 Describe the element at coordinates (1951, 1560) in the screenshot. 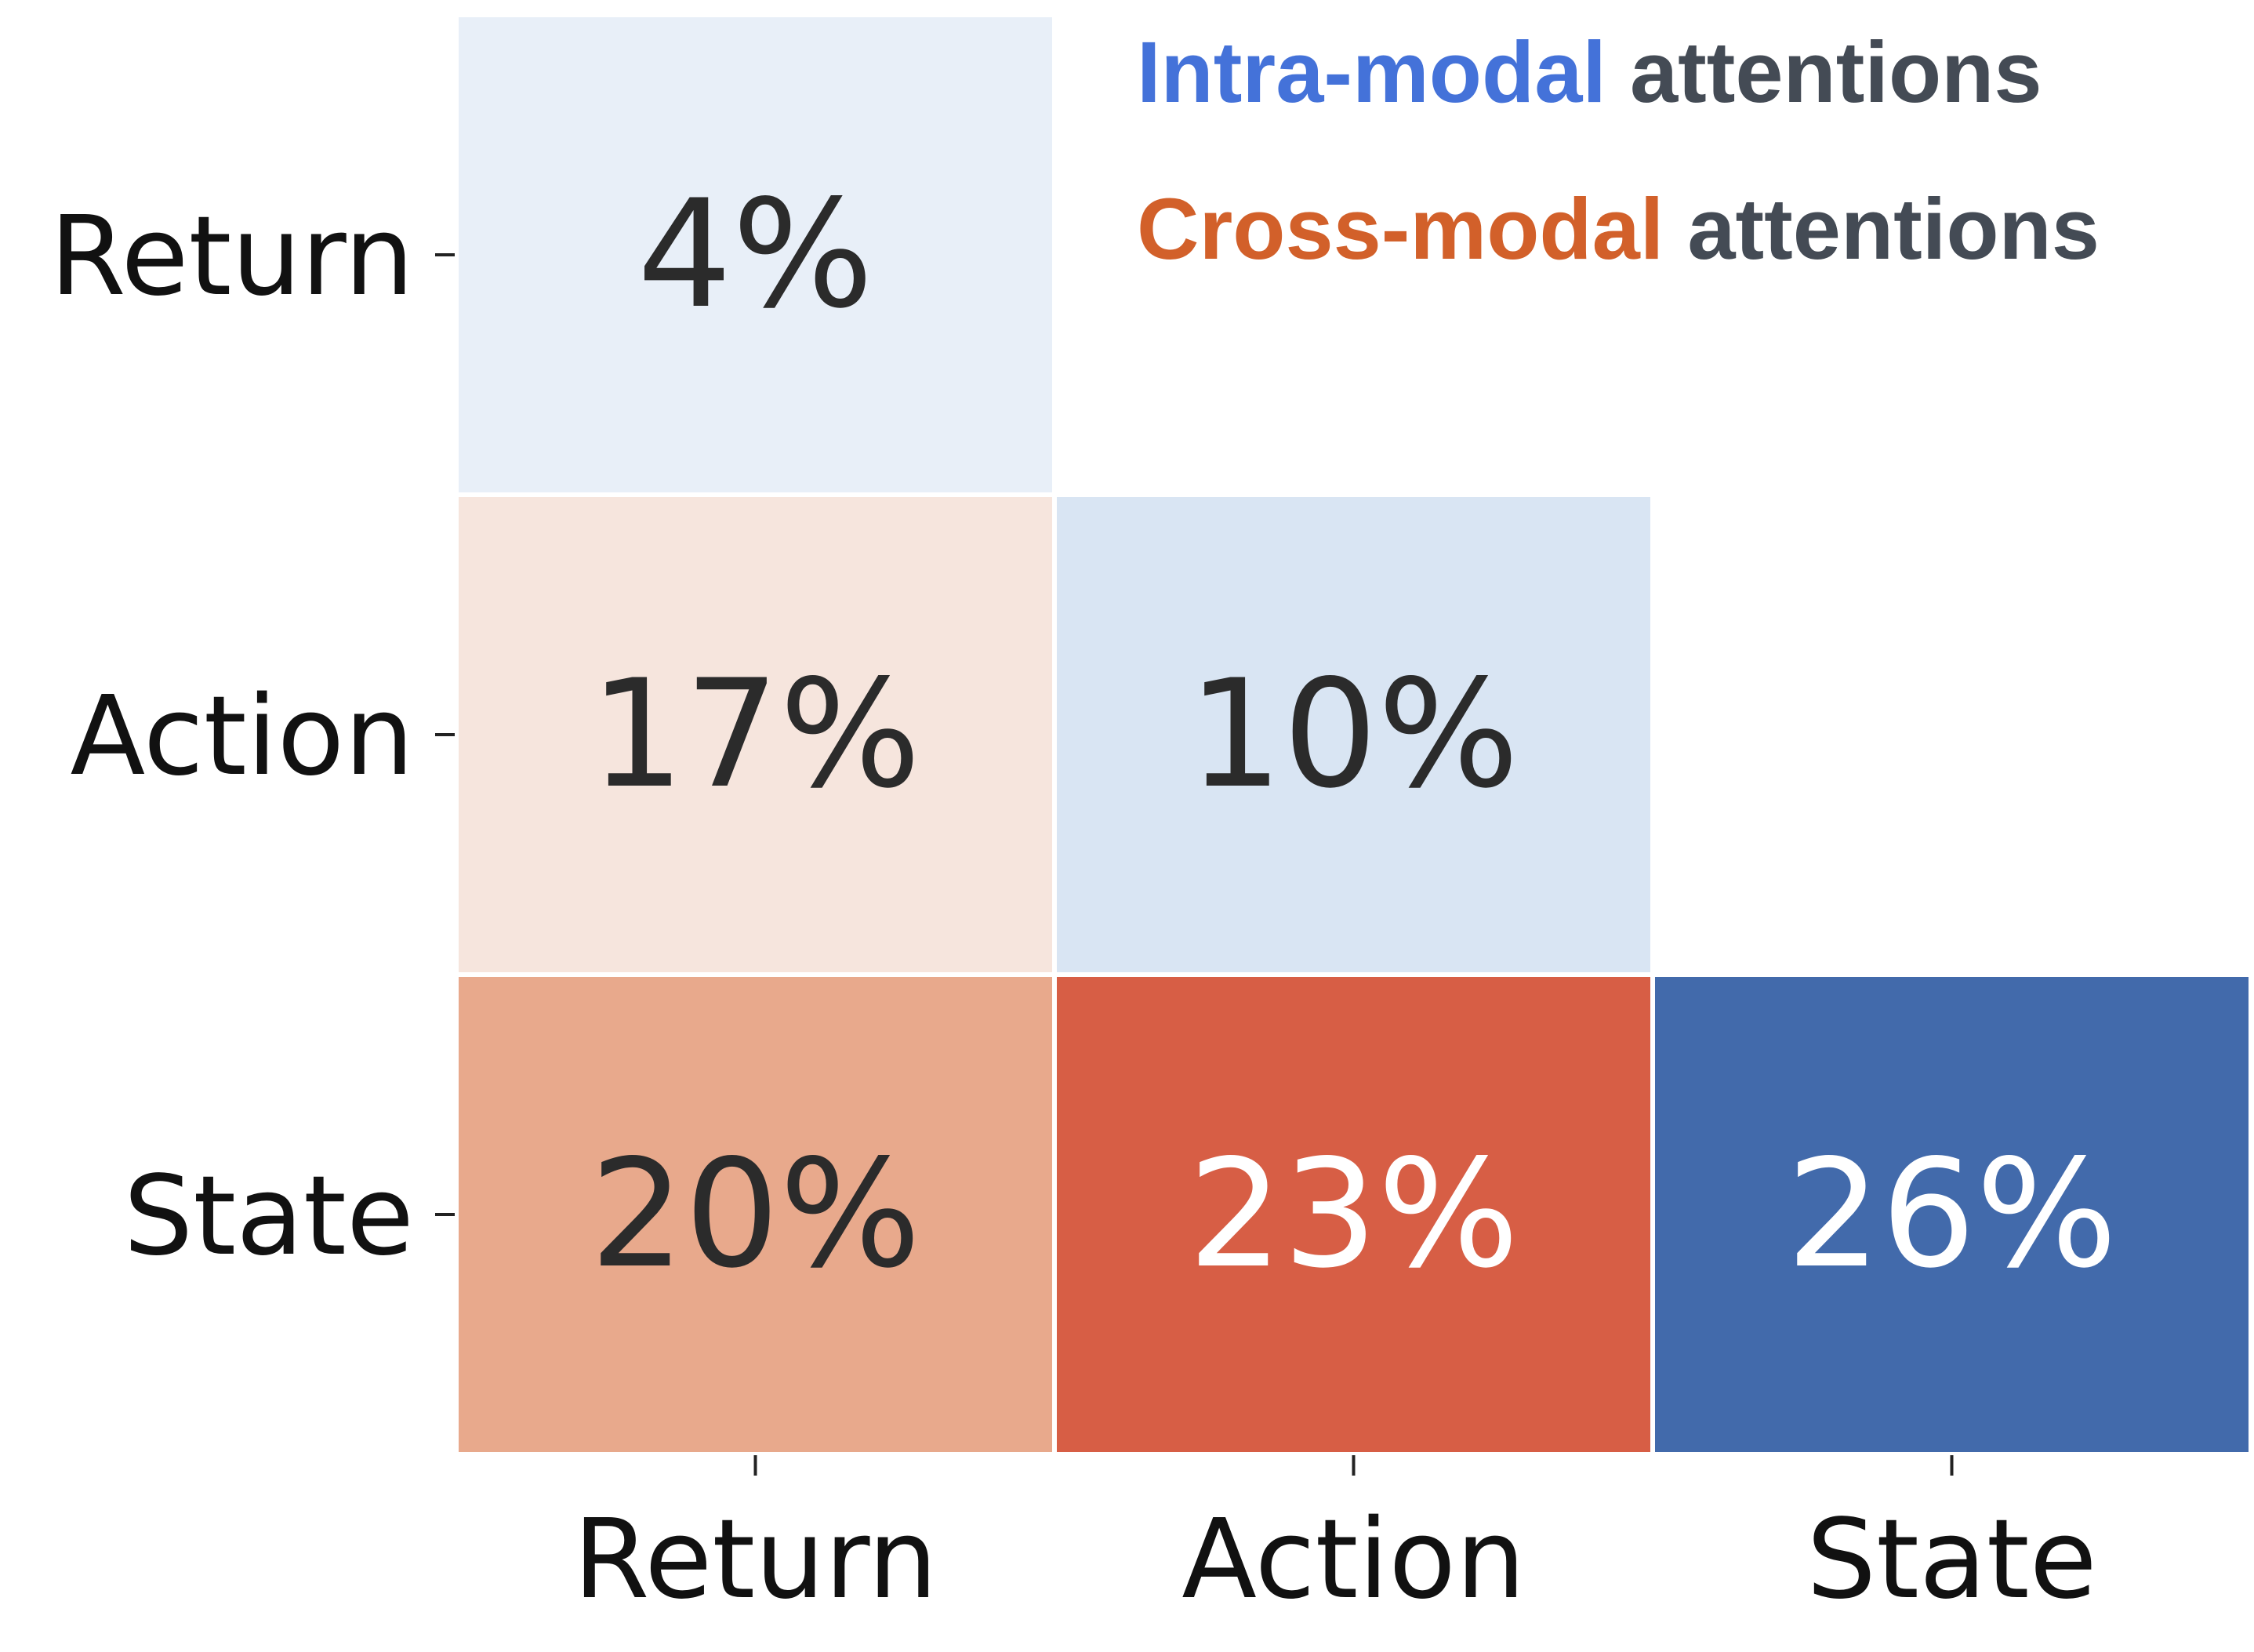

I see `x-tick-label-state: State` at that location.